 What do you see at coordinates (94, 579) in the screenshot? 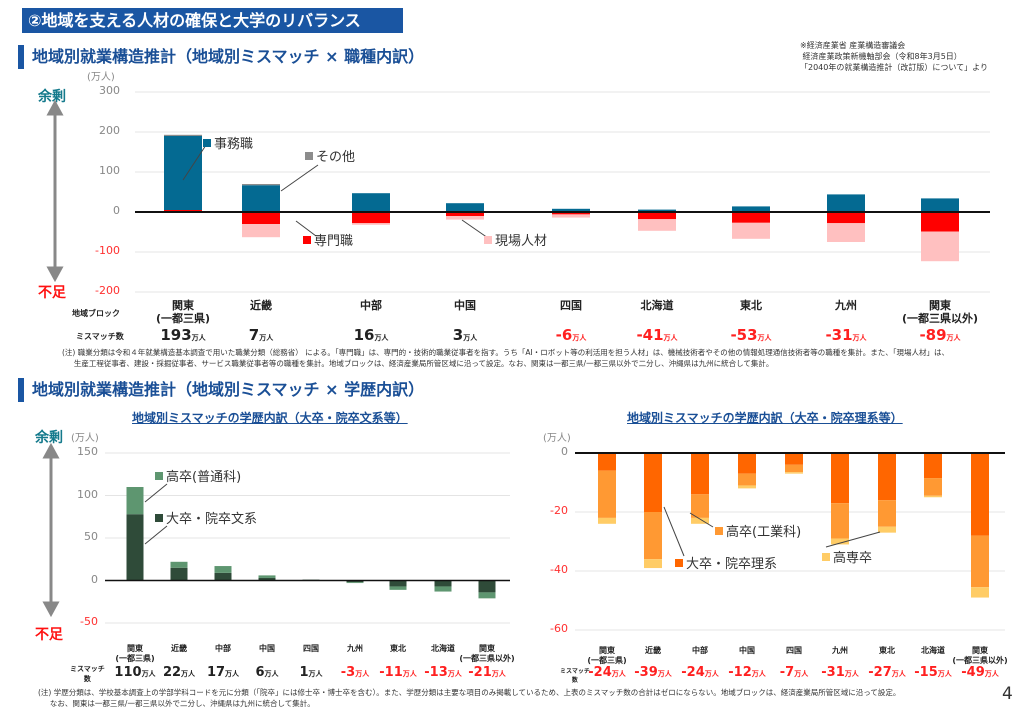
I see `y-tick-label: 0` at bounding box center [94, 579].